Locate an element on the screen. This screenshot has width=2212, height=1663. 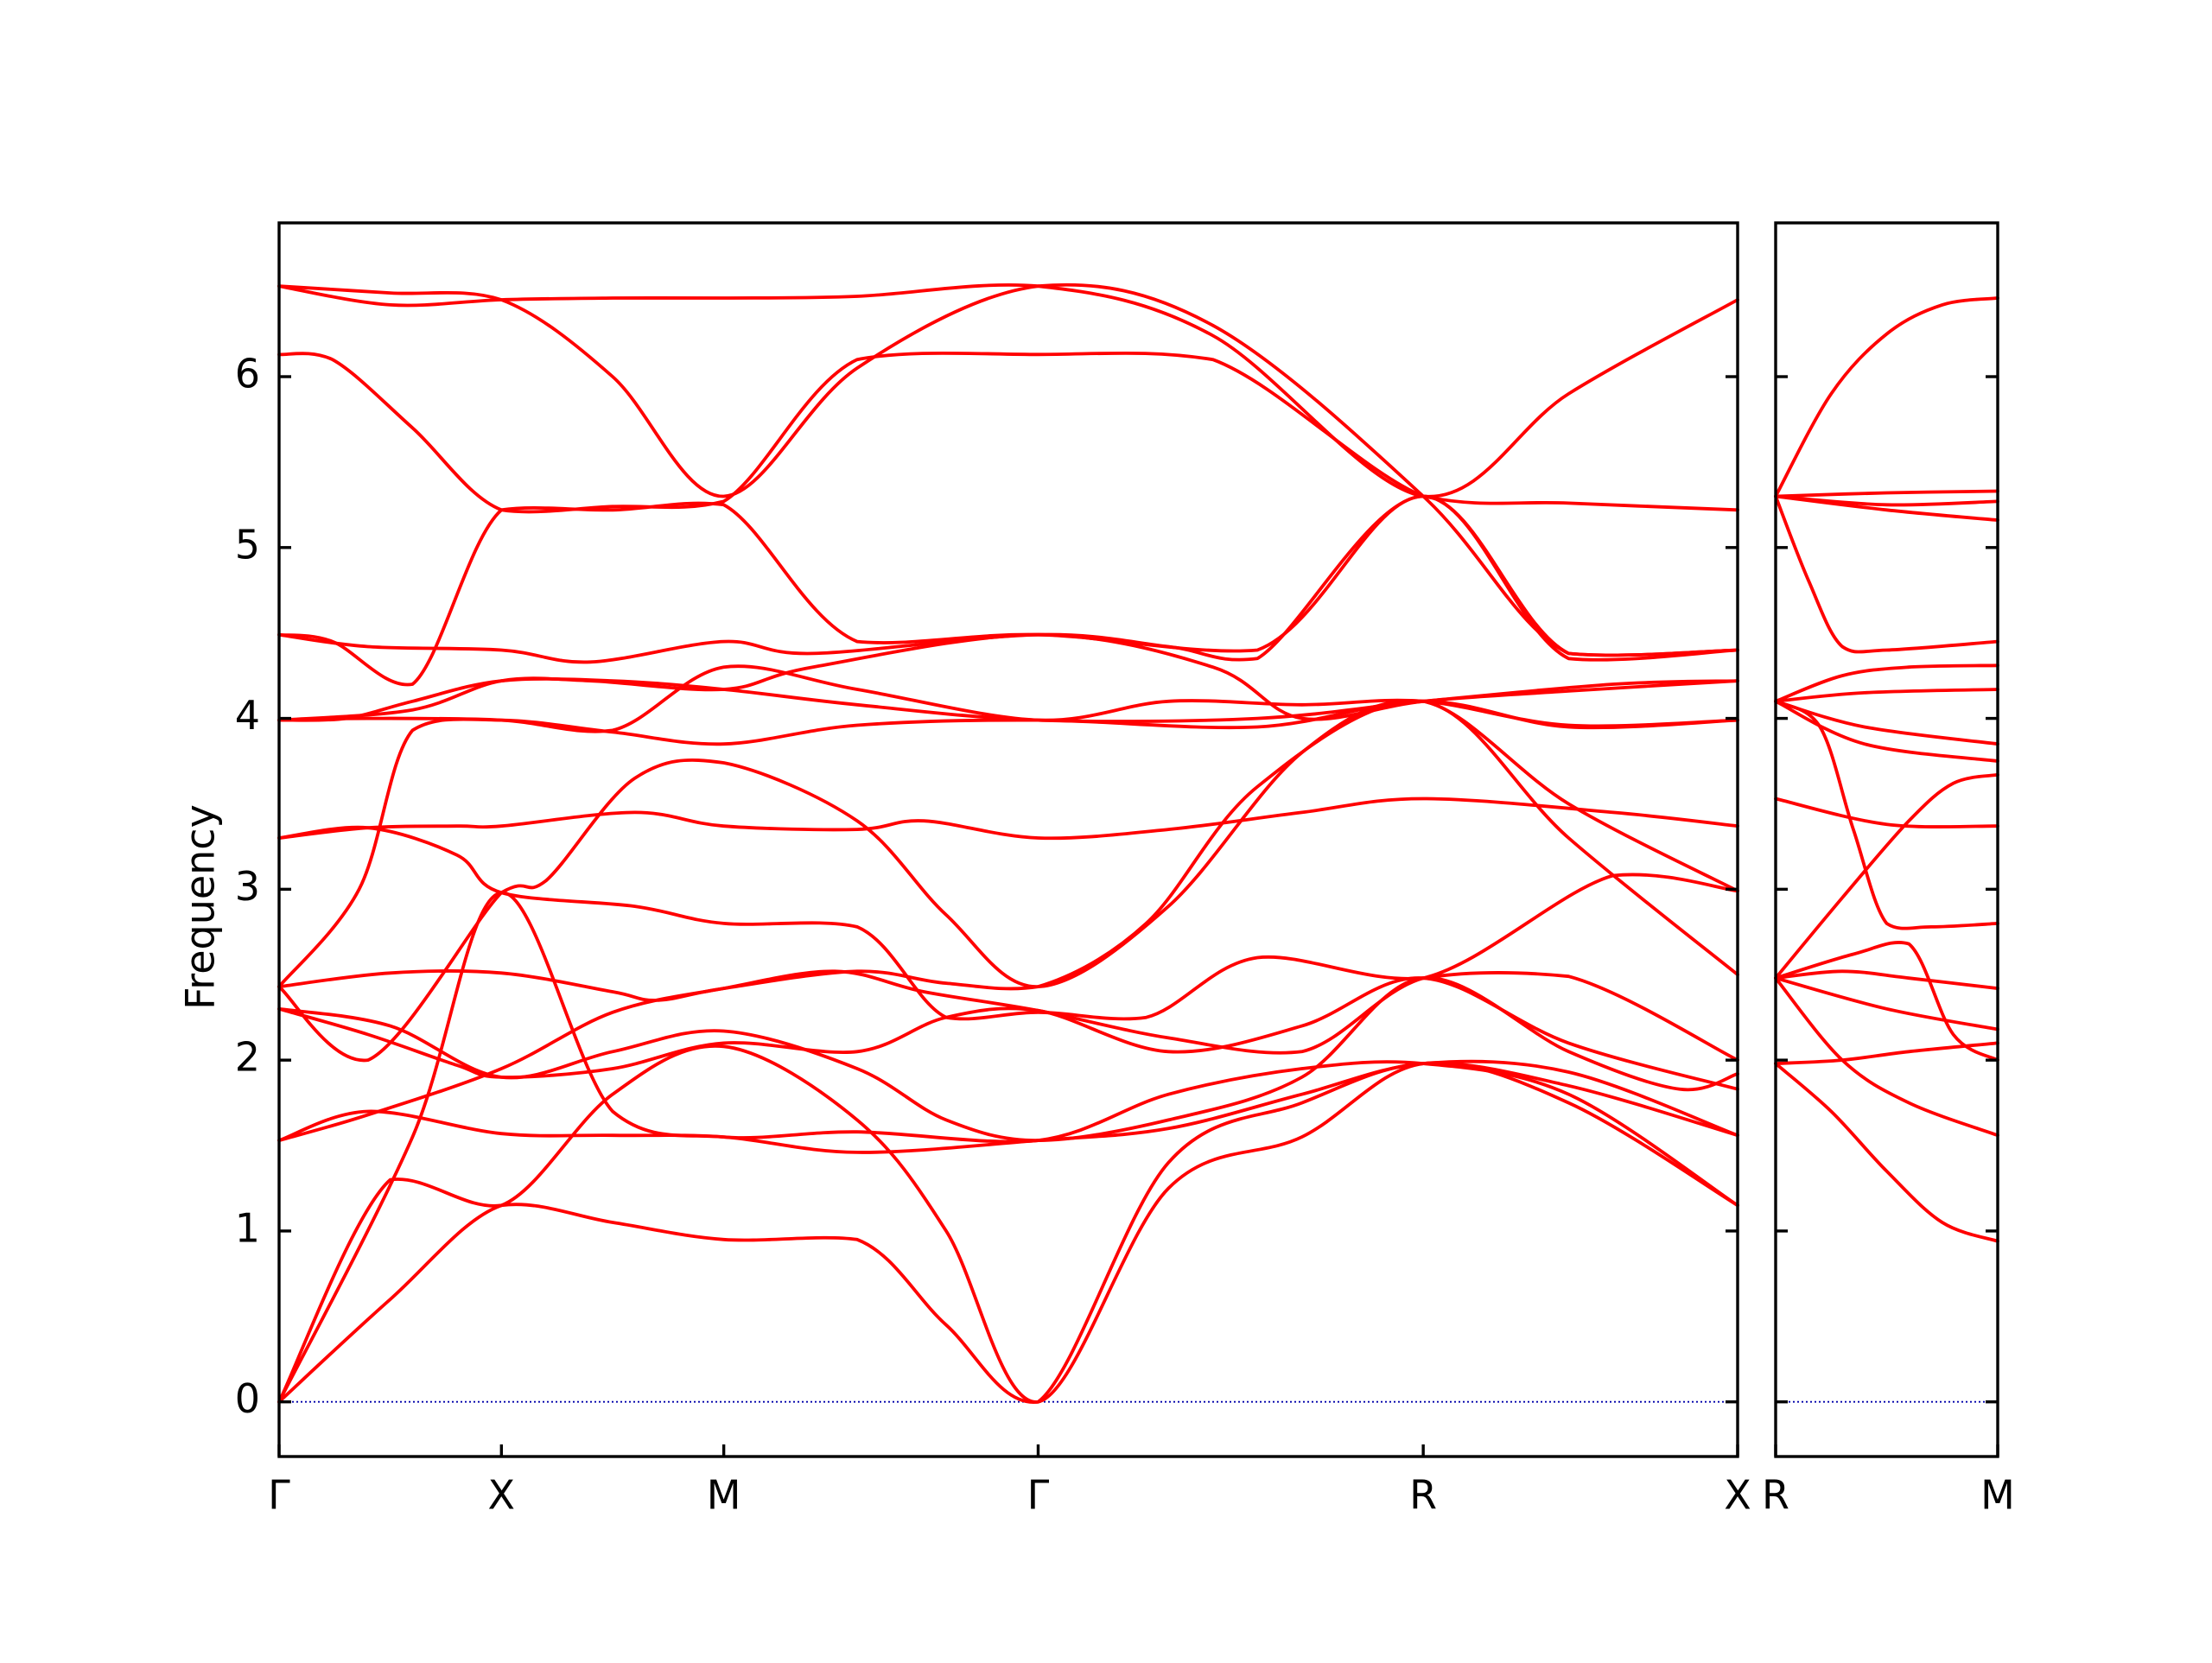
y-tick-label: 5 is located at coordinates (247, 545).